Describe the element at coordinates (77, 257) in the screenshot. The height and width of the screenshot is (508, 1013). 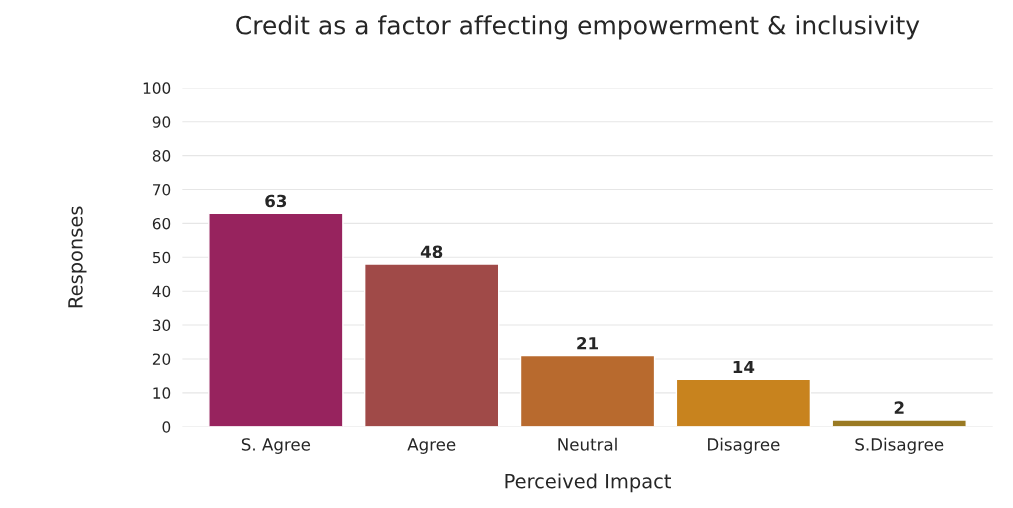
I see `y-axis-title: Responses` at that location.